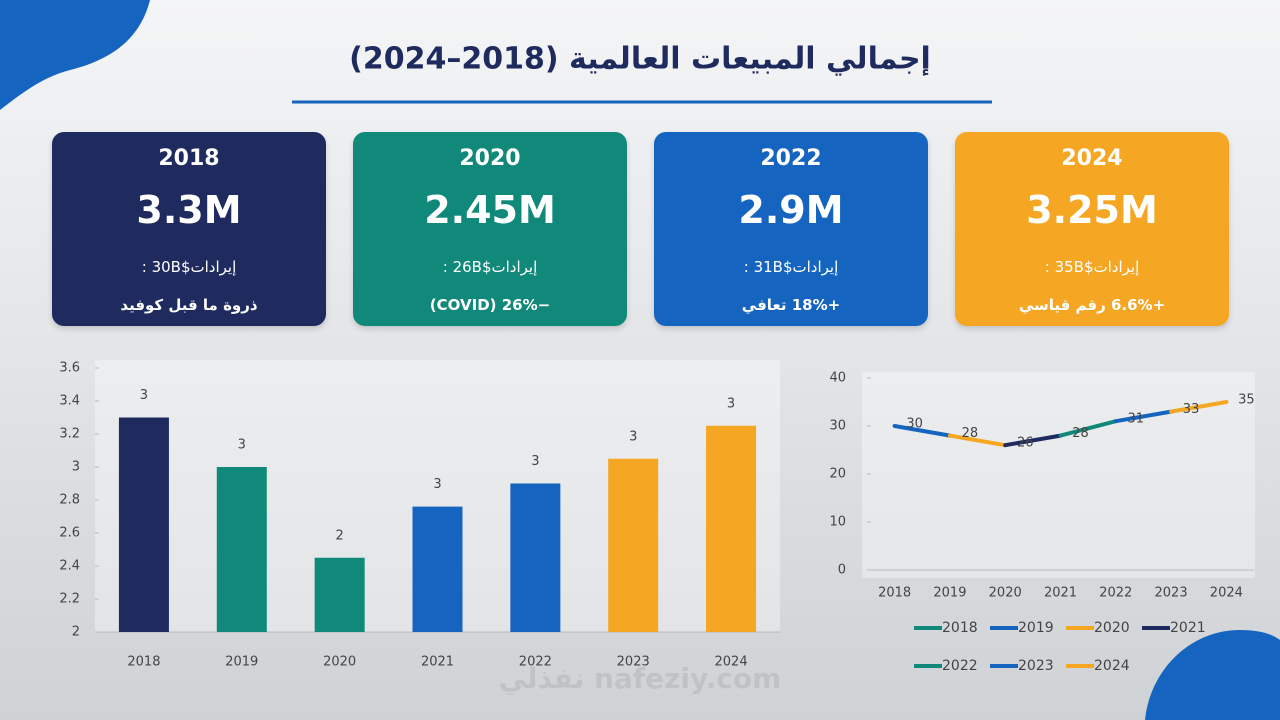  Describe the element at coordinates (76, 632) in the screenshot. I see `y-tick-label: 2` at that location.